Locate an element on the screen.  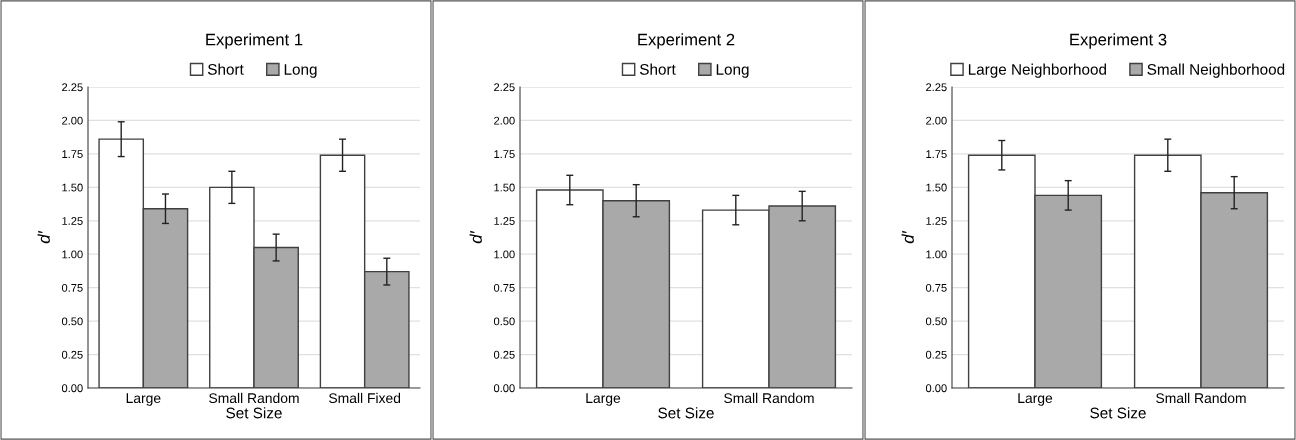
legend-label: Small Neighborhood is located at coordinates (1216, 70).